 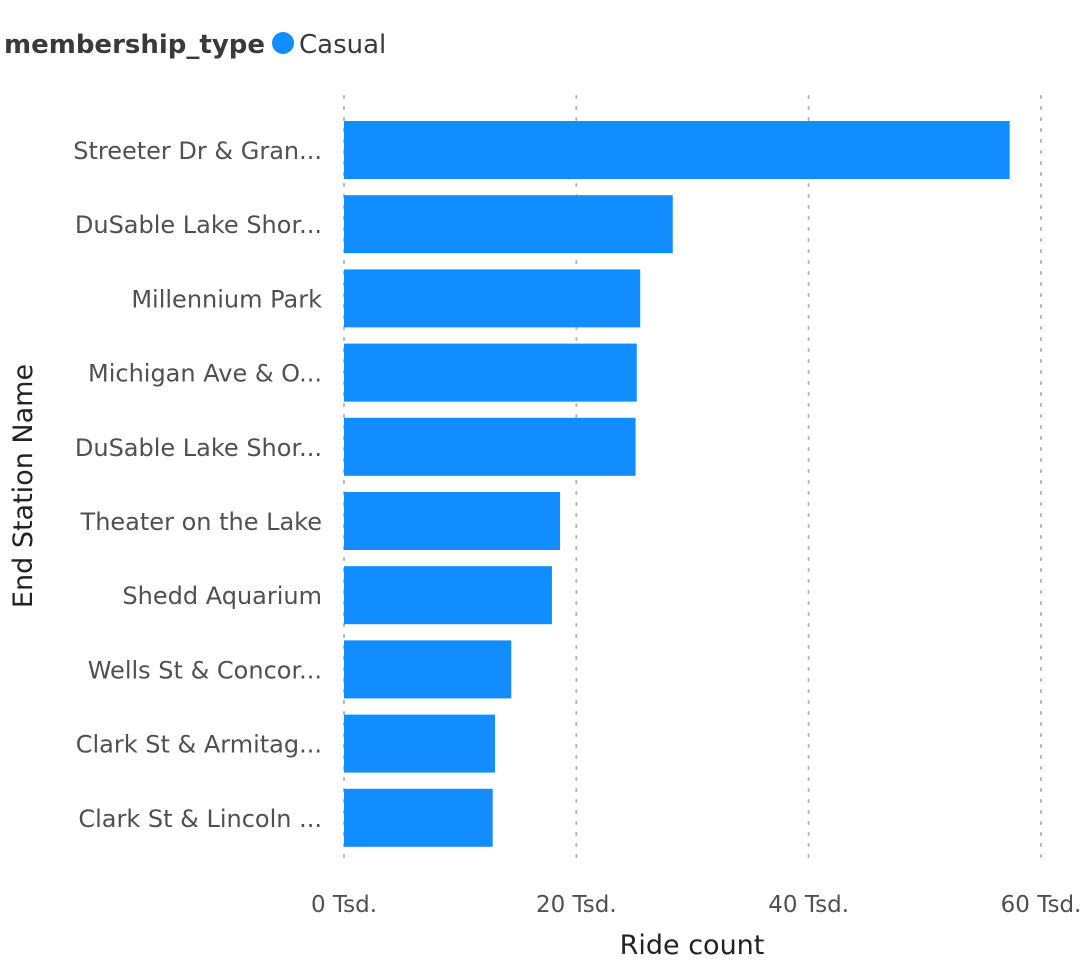 What do you see at coordinates (201, 522) in the screenshot?
I see `category-label: Theater on the Lake` at bounding box center [201, 522].